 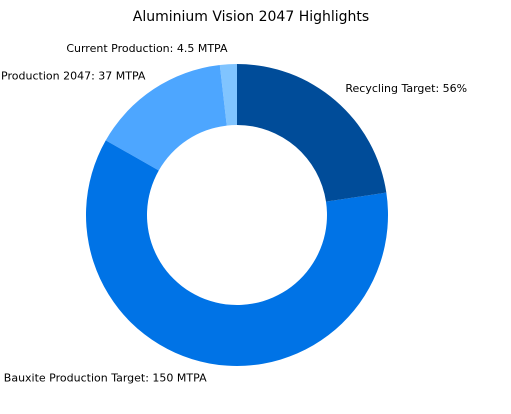 What do you see at coordinates (73, 75) in the screenshot?
I see `slice-label-2: Target Production 2047: 37 MTPA` at bounding box center [73, 75].